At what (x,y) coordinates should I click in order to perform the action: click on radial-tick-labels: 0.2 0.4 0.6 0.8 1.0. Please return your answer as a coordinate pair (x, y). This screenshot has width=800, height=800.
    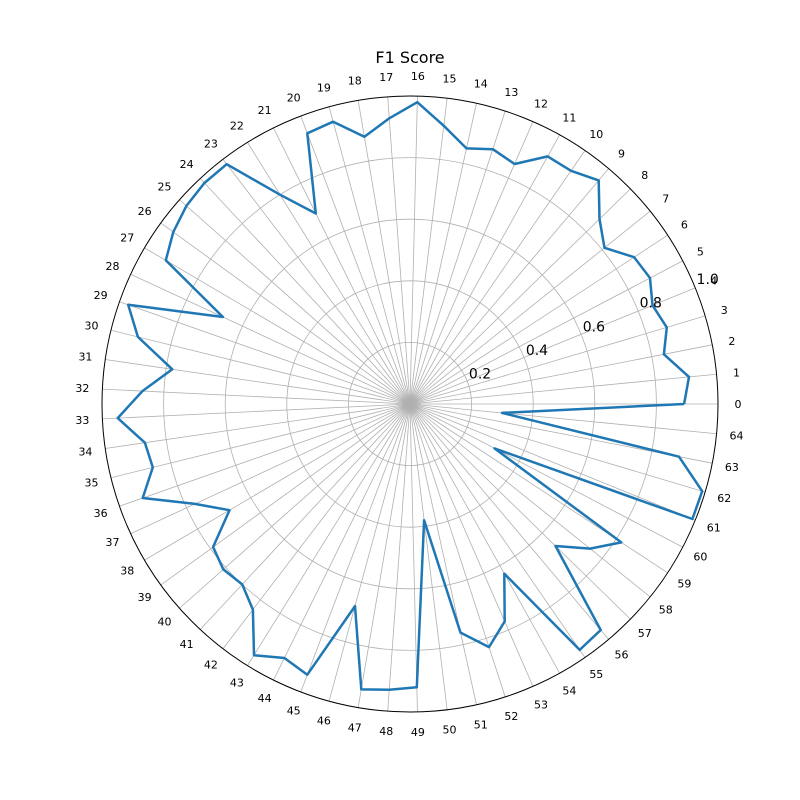
    Looking at the image, I should click on (594, 327).